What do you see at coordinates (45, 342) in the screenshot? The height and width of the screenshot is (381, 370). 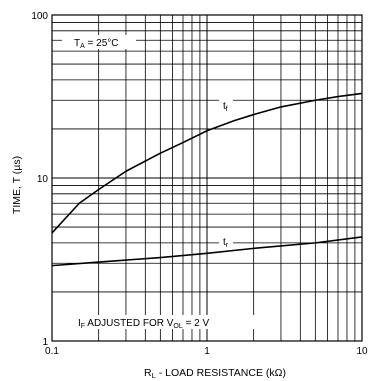 I see `y-tick-label: 1` at bounding box center [45, 342].